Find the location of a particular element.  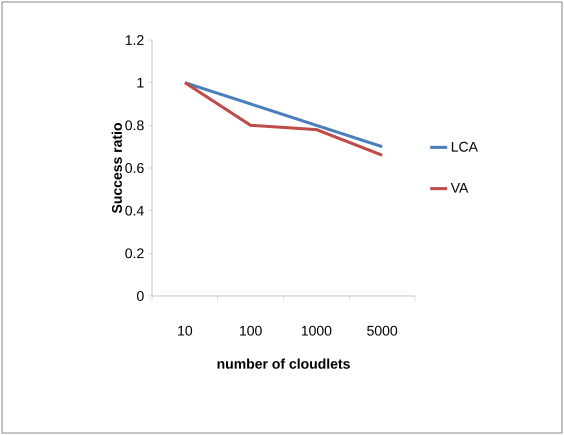

y-tick-label: 0 is located at coordinates (140, 296).